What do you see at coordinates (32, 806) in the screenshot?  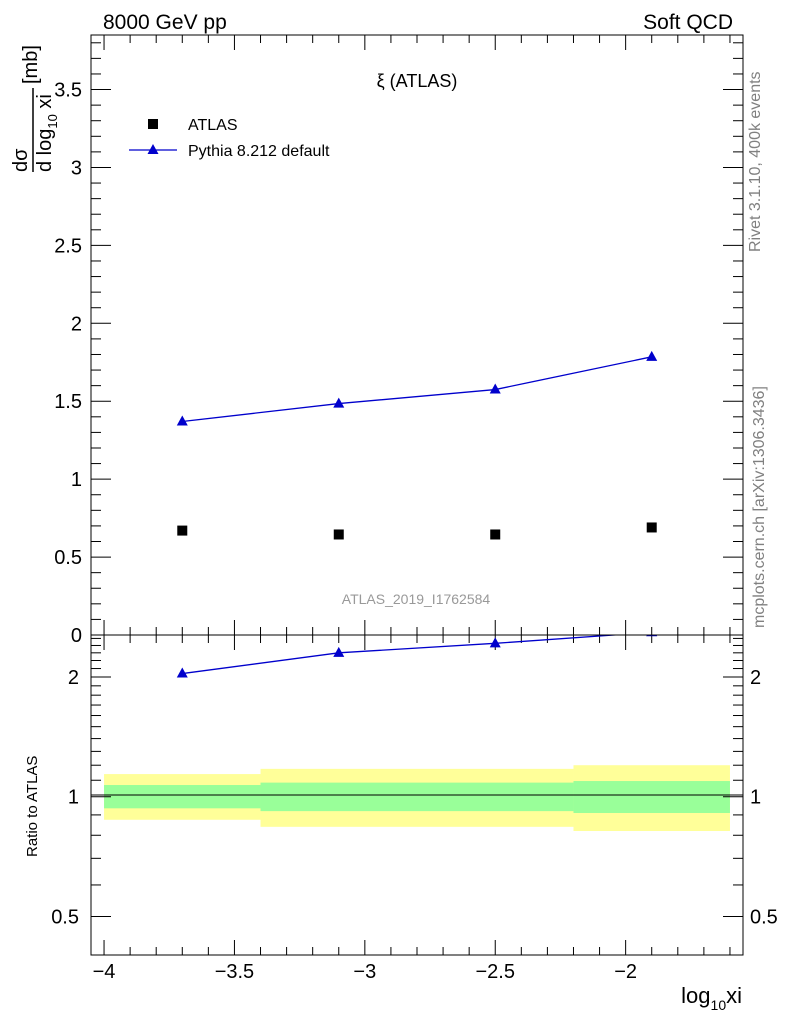 I see `ratio-ylabel: Ratio to ATLAS` at bounding box center [32, 806].